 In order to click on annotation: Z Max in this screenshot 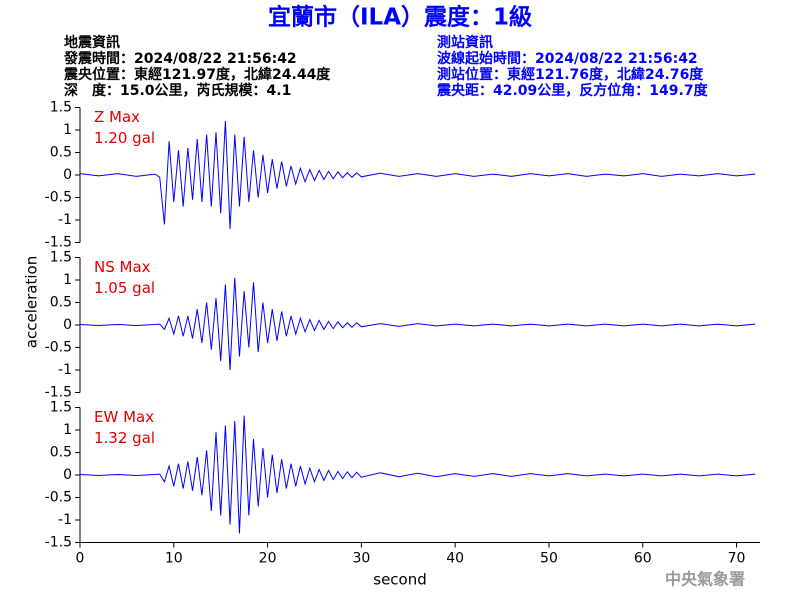, I will do `click(117, 117)`.